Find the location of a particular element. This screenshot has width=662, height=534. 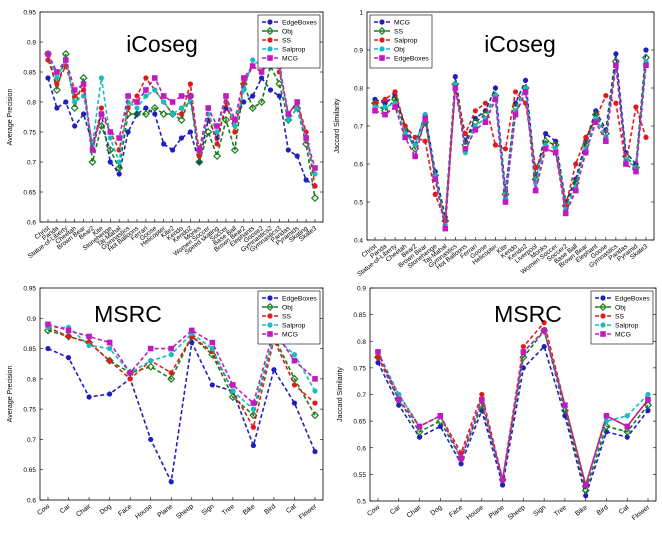

y-axis-label: Jaccard Similarity is located at coordinates (337, 125).